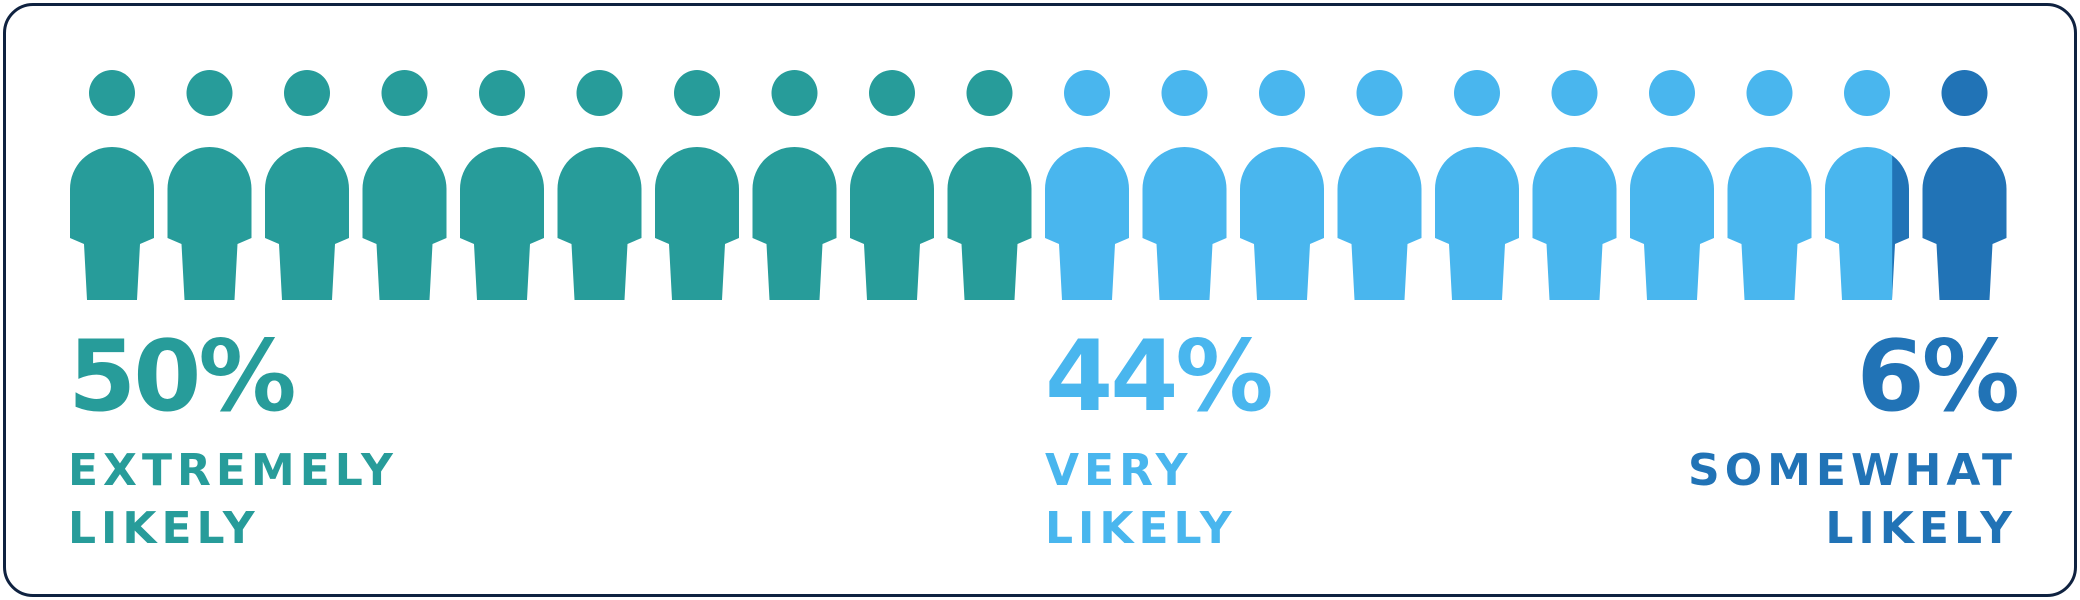 This screenshot has height=600, width=2080. What do you see at coordinates (1938, 377) in the screenshot?
I see `percent-value: 6%` at bounding box center [1938, 377].